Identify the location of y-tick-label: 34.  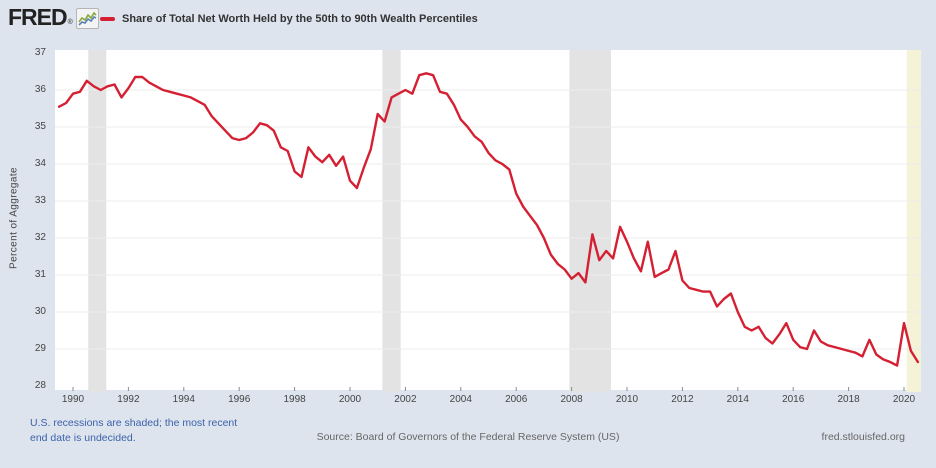
(40, 163).